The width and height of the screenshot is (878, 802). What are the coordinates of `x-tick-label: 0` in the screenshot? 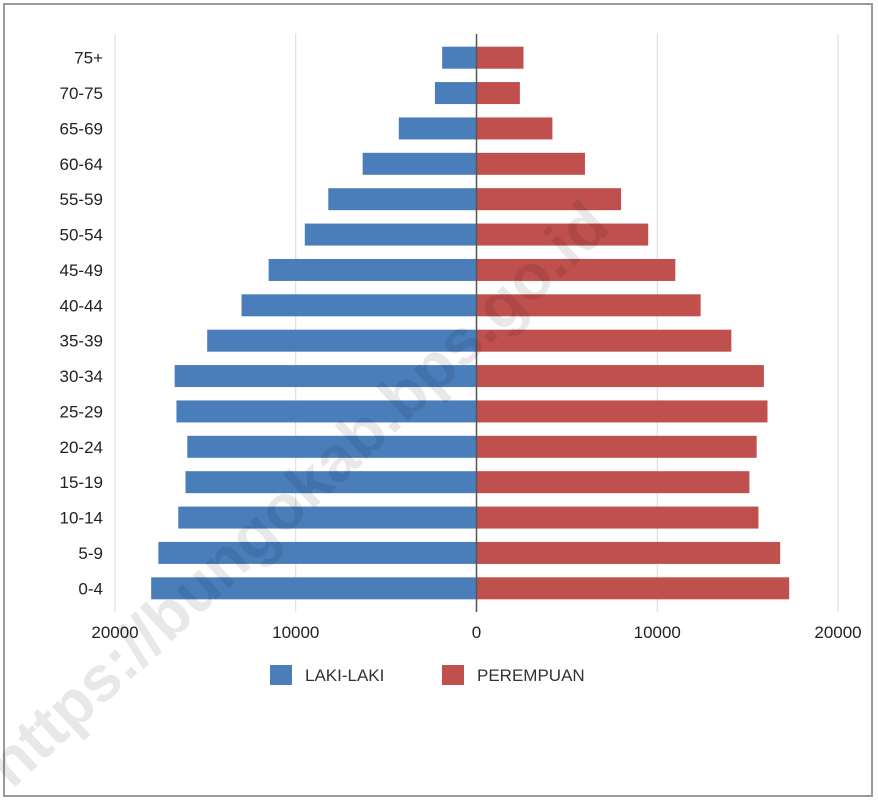 It's located at (476, 632).